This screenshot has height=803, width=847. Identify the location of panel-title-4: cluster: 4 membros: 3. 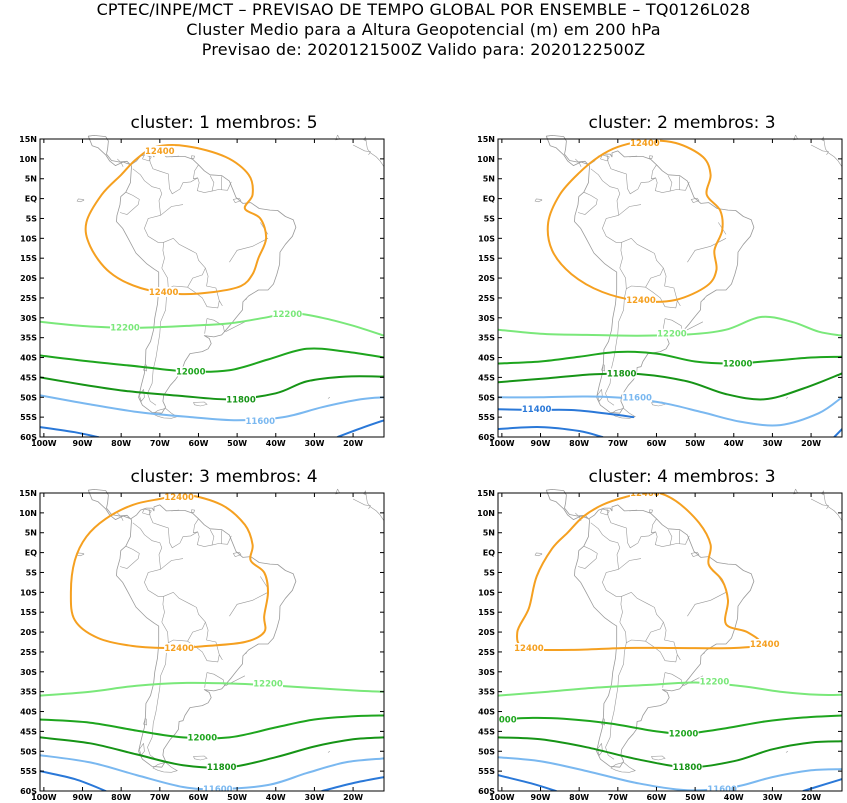
(682, 477).